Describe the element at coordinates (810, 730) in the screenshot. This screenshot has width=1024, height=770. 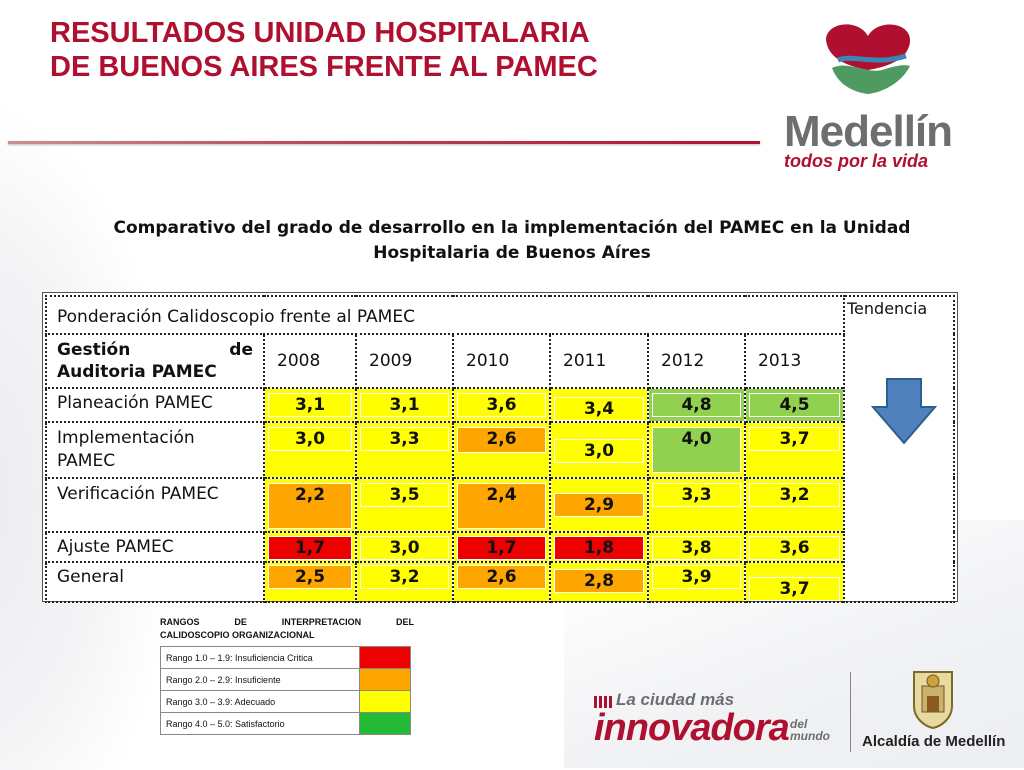
I see `innov-del-text: del mundo` at that location.